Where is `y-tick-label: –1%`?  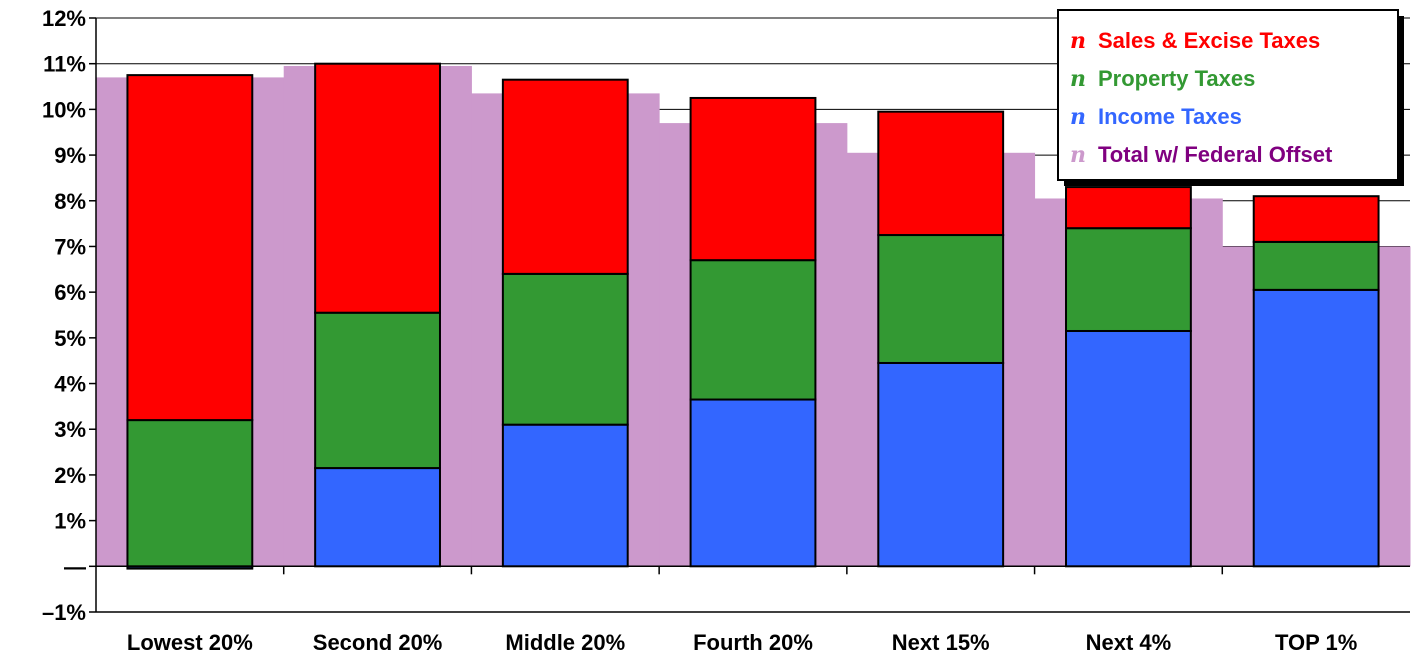 y-tick-label: –1% is located at coordinates (64, 612).